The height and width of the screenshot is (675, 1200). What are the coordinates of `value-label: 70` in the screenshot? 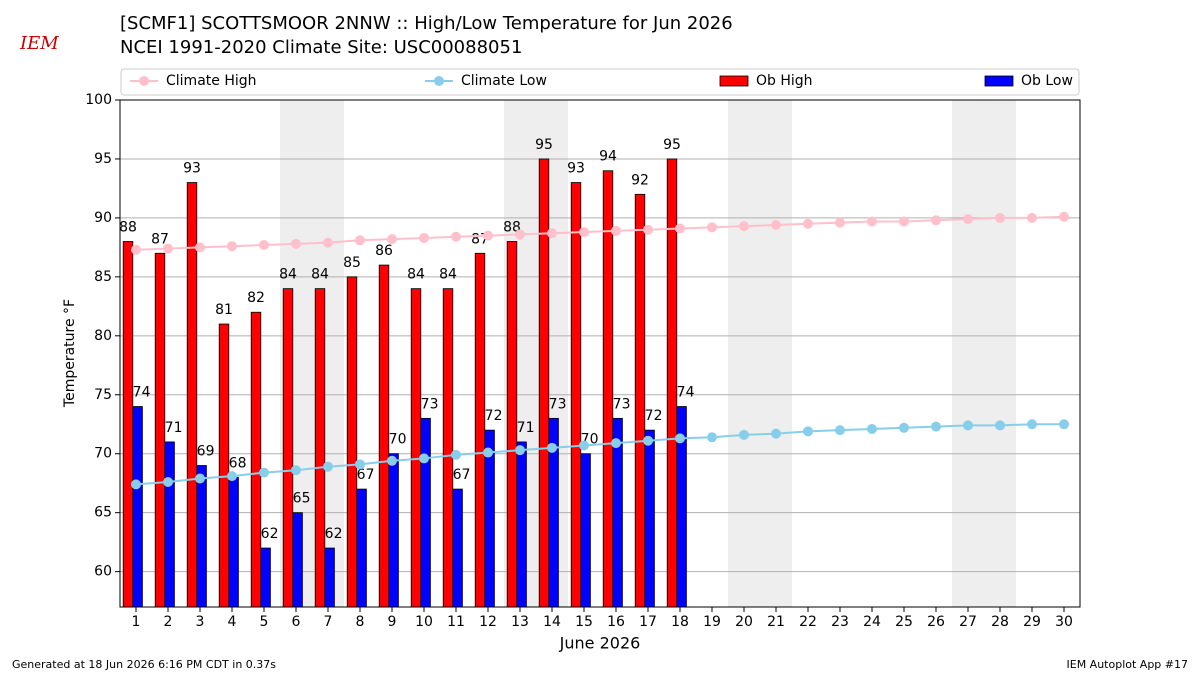 It's located at (398, 440).